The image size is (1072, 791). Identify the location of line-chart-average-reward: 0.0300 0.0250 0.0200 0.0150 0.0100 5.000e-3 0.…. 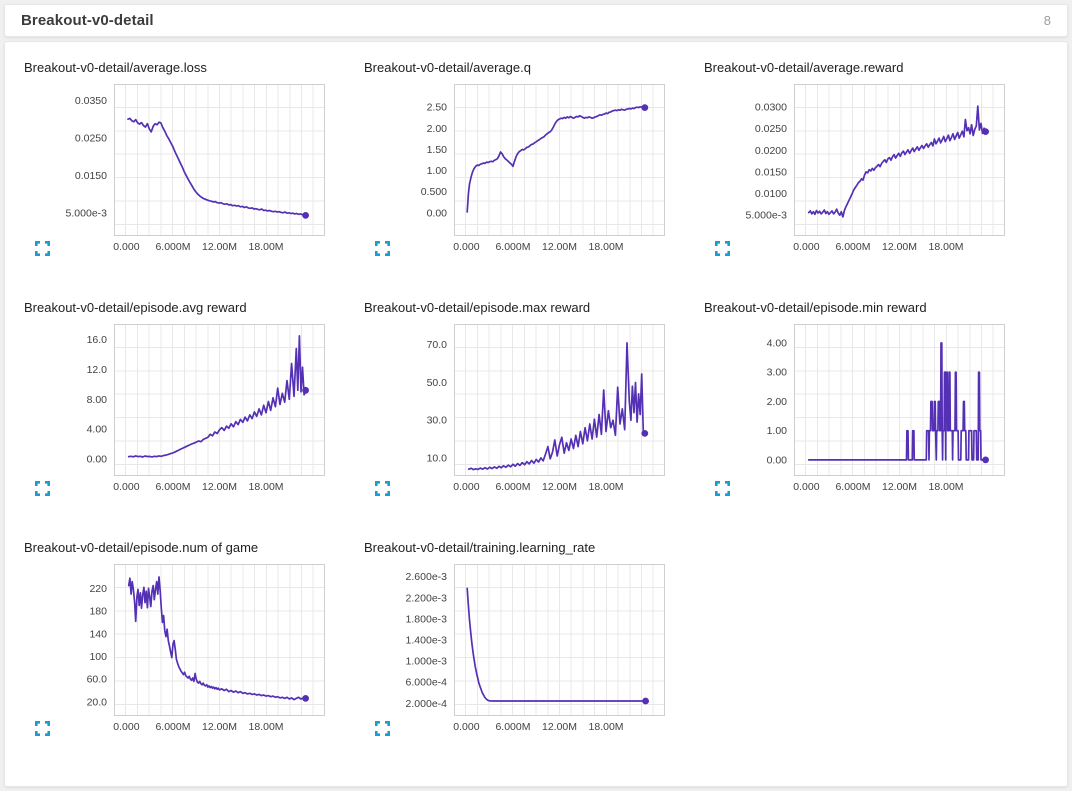
(857, 170).